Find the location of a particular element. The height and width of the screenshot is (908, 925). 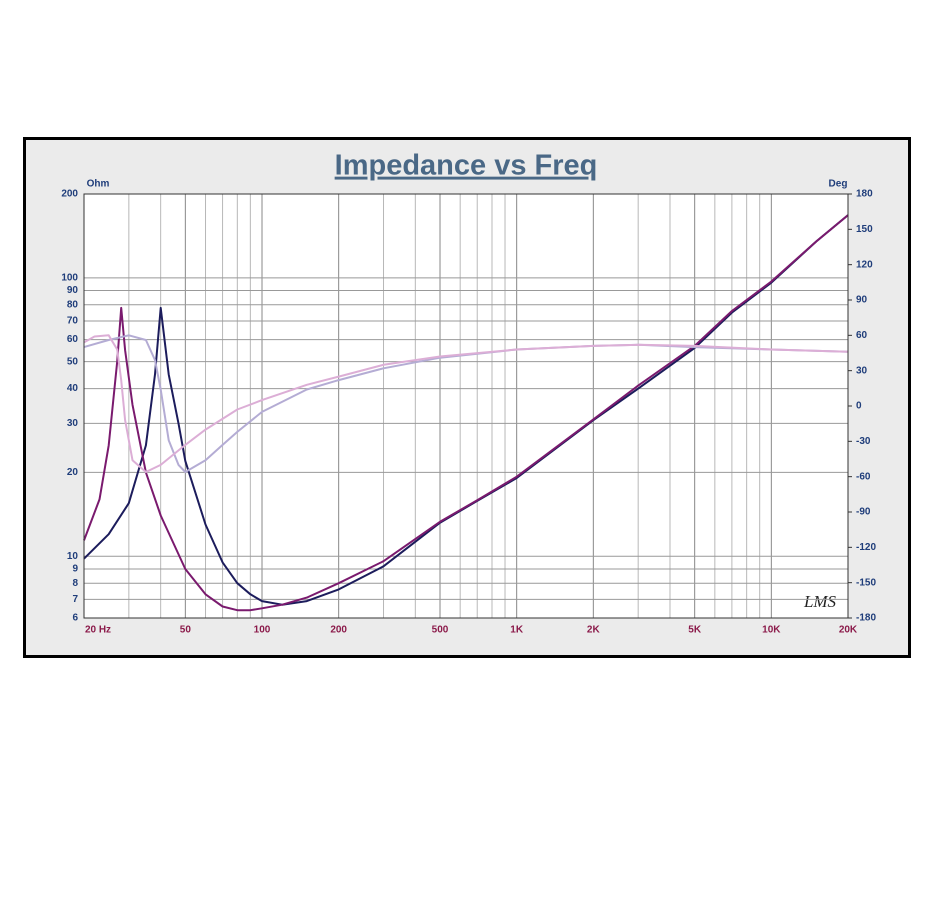

y-tick-label: 30 is located at coordinates (73, 423).